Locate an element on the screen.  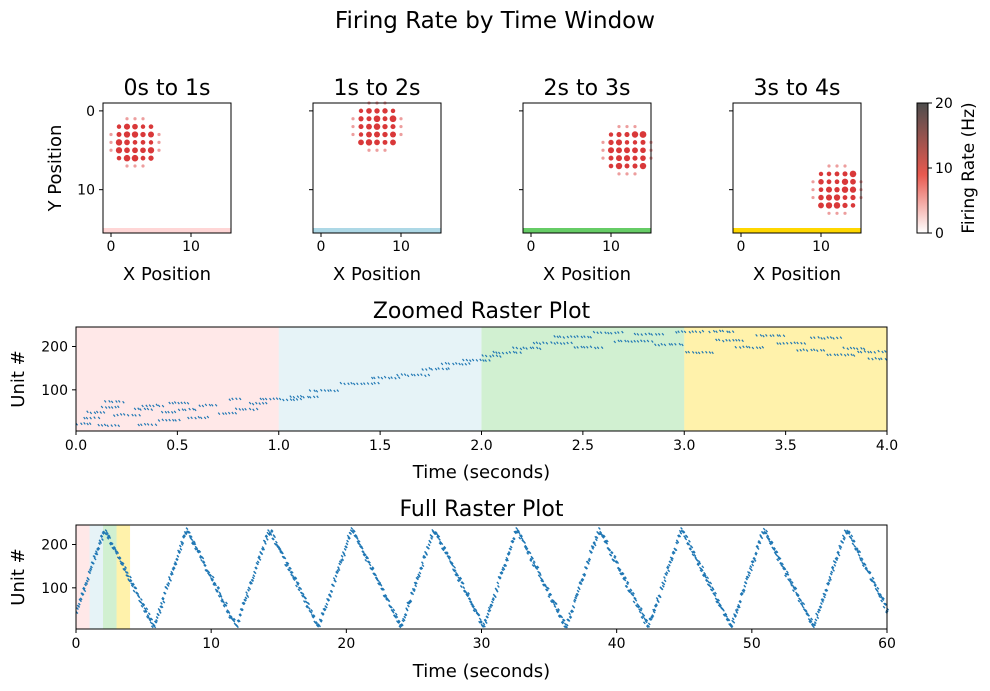
x-tick-label: 0.0 is located at coordinates (76, 446).